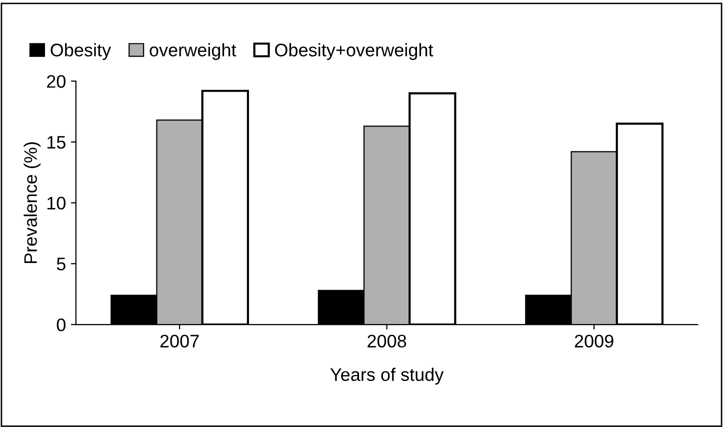 The image size is (723, 427). I want to click on y-tick-label: 20, so click(56, 81).